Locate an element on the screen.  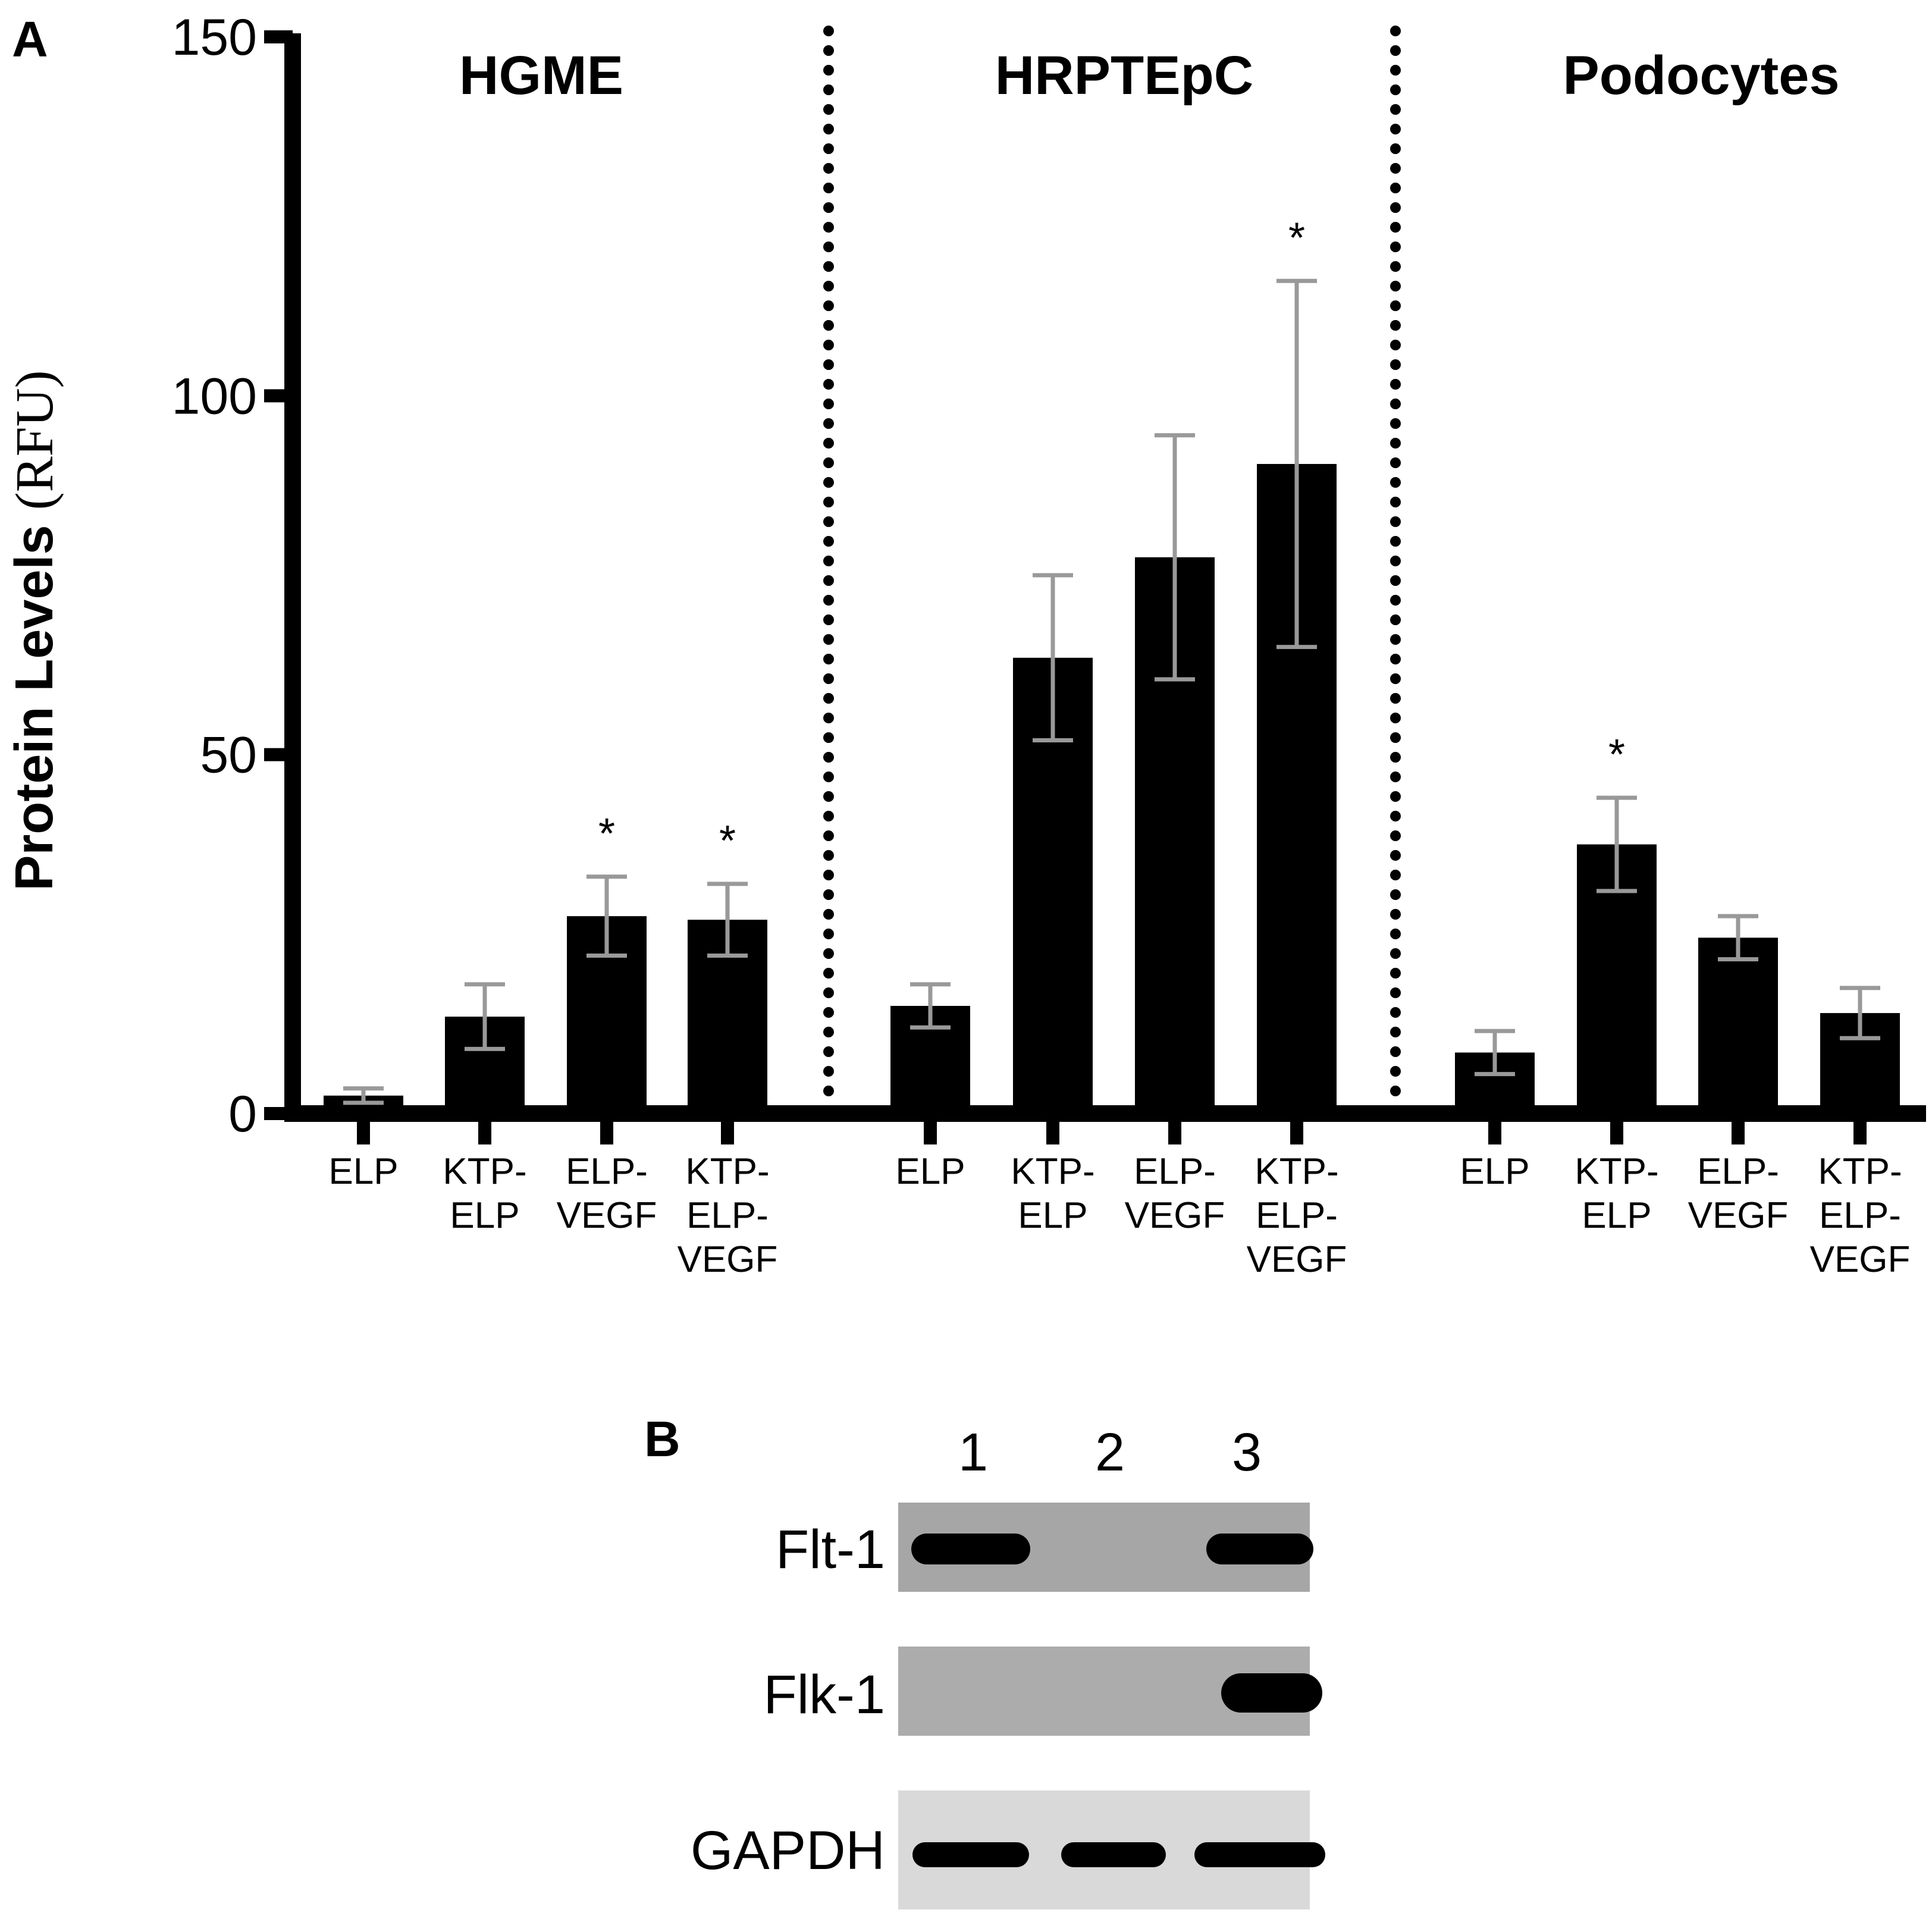
y-tick-label: 50 is located at coordinates (228, 755).